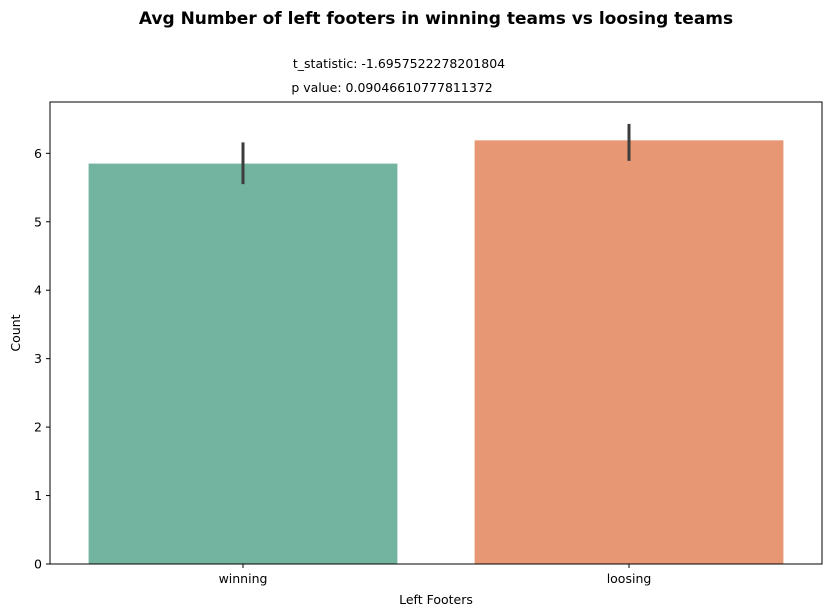 This screenshot has width=833, height=616. What do you see at coordinates (38, 221) in the screenshot?
I see `y-tick-label-5: 5` at bounding box center [38, 221].